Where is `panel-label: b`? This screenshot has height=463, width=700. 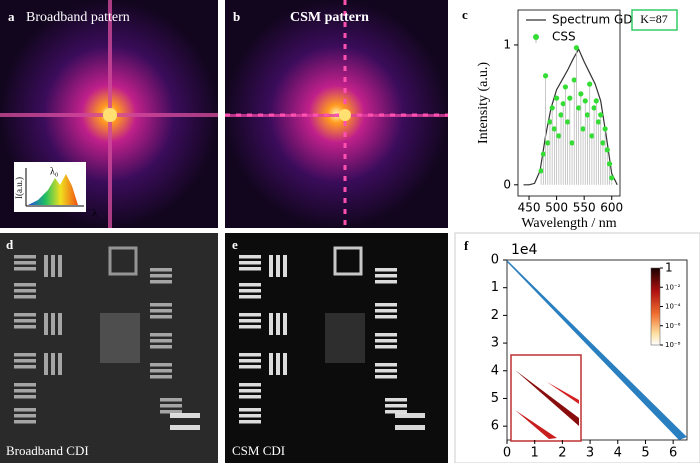
panel-label: b is located at coordinates (236, 16).